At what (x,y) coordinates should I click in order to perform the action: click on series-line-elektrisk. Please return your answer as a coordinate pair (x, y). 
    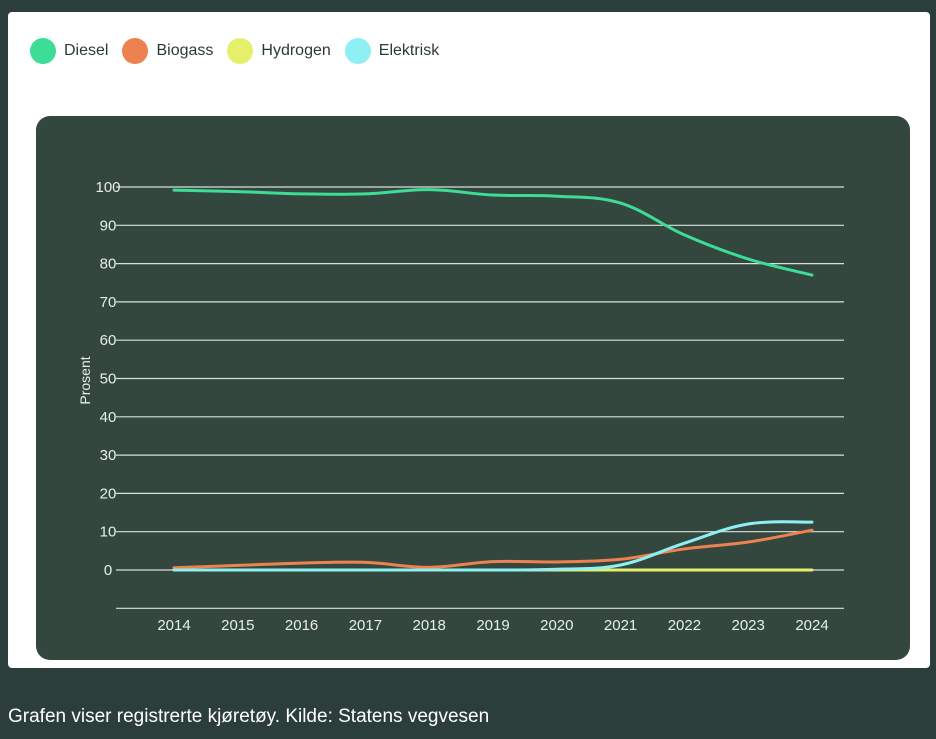
    Looking at the image, I should click on (493, 546).